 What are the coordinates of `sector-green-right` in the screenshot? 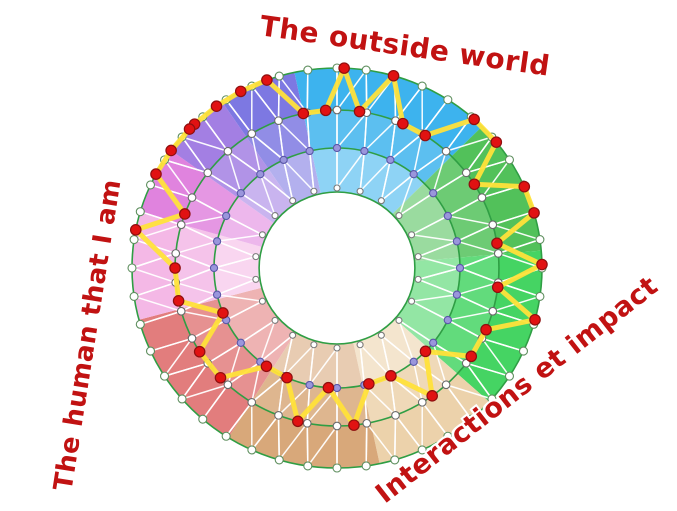 It's located at (468, 326).